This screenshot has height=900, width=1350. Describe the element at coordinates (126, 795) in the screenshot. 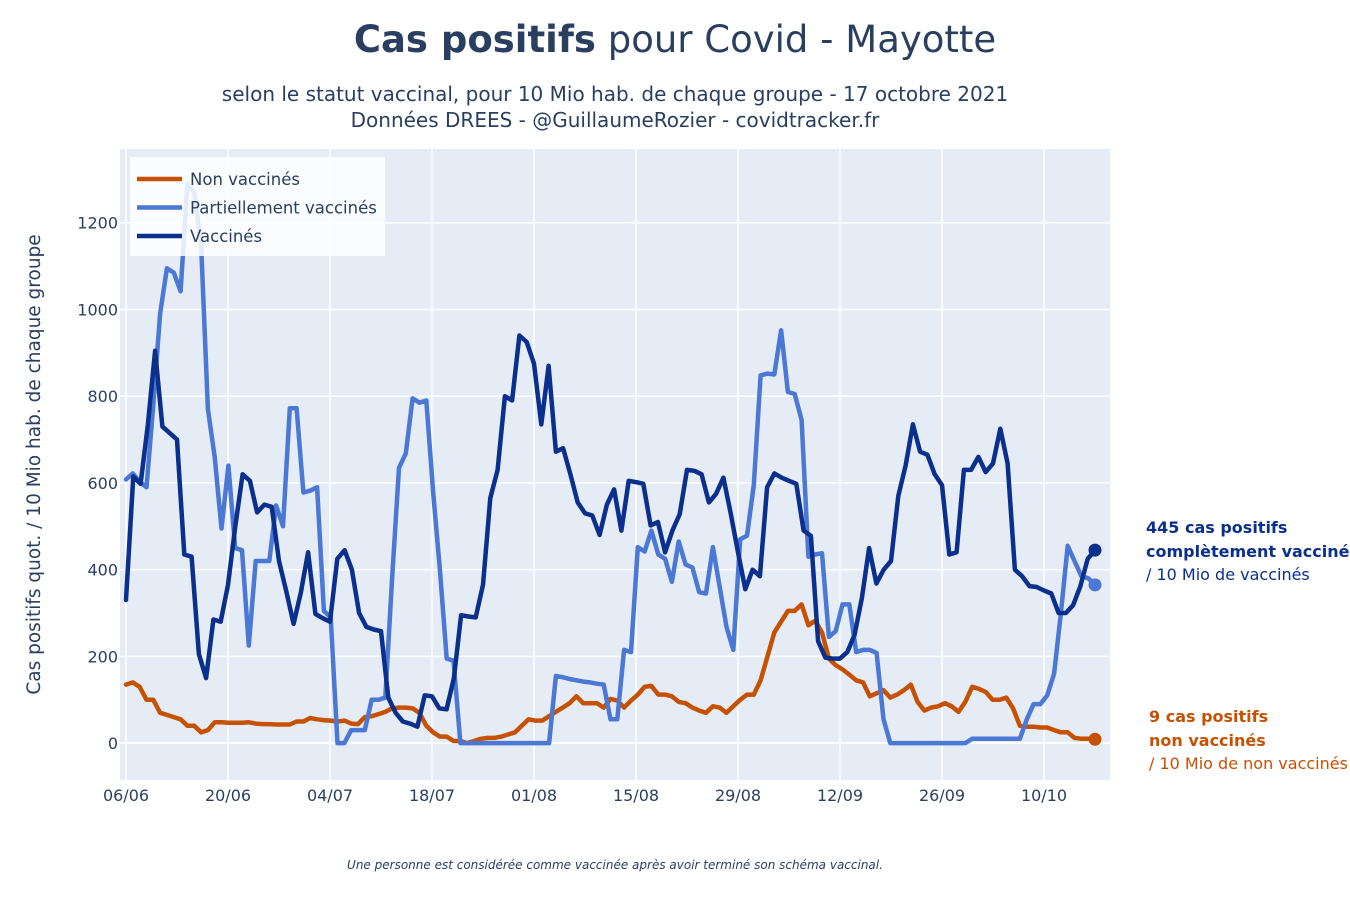

I see `x-tick-label: 06/06` at that location.